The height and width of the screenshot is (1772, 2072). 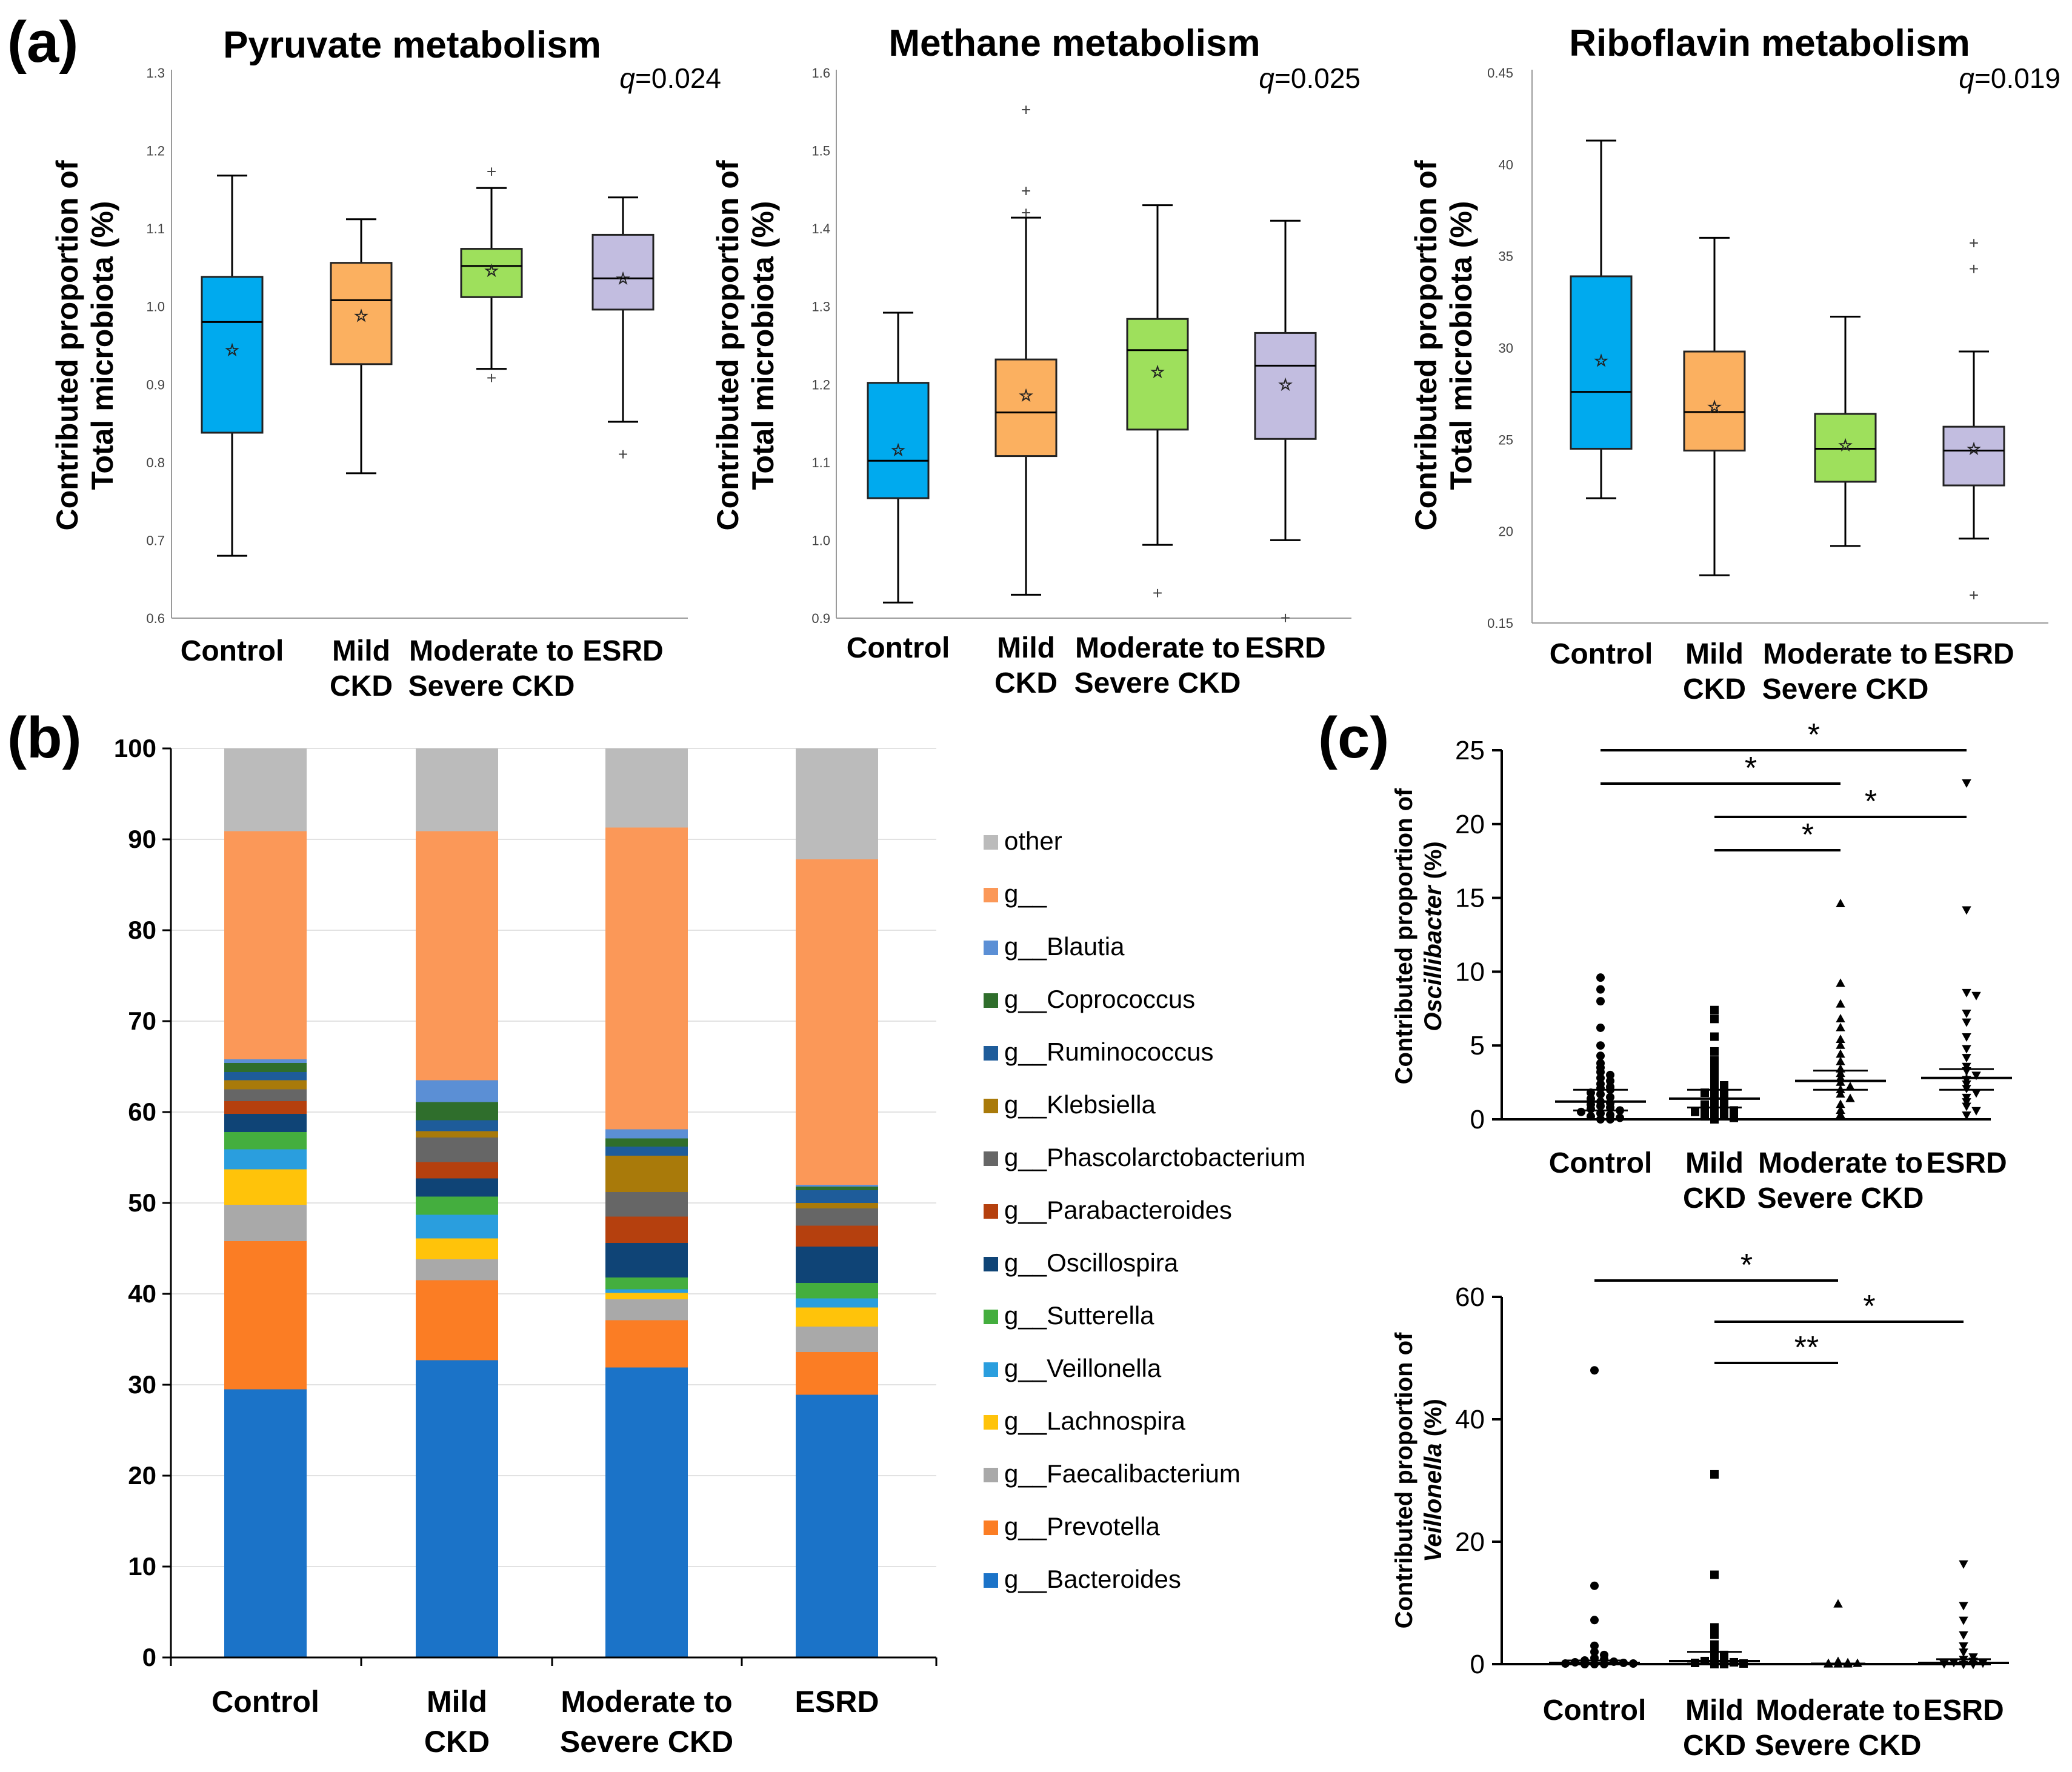 What do you see at coordinates (1025, 894) in the screenshot?
I see `legend-label: g__` at bounding box center [1025, 894].